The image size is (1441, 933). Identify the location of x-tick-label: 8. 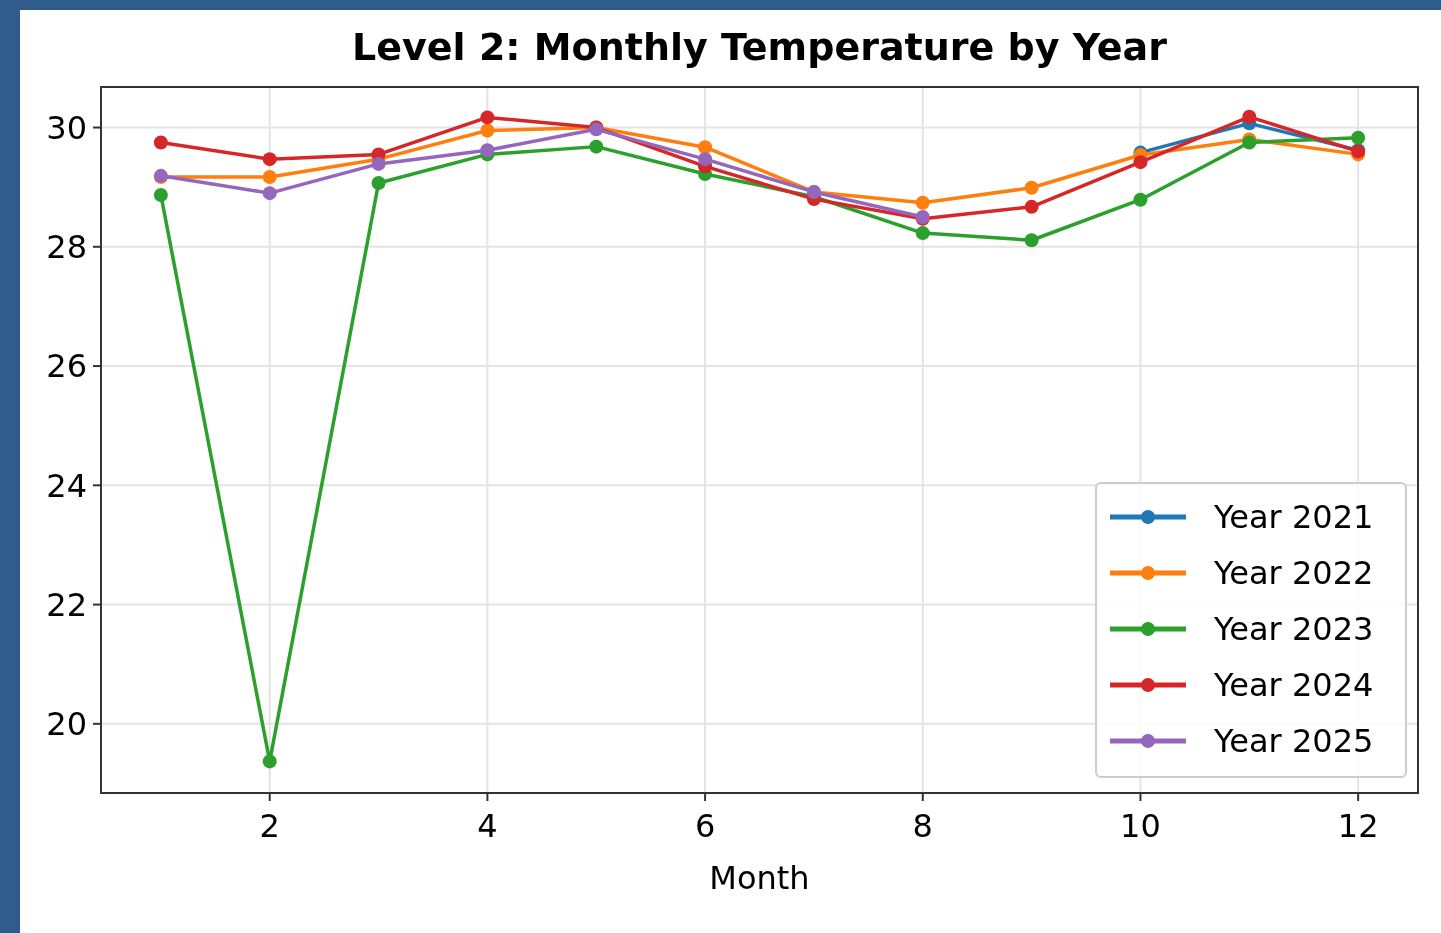
(922, 826).